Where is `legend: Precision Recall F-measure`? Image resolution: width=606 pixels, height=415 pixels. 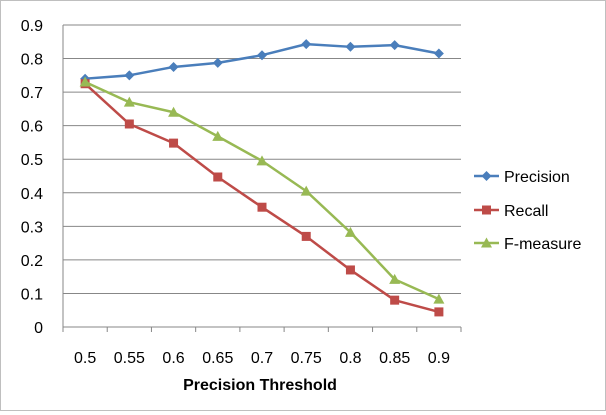
legend: Precision Recall F-measure is located at coordinates (527, 211).